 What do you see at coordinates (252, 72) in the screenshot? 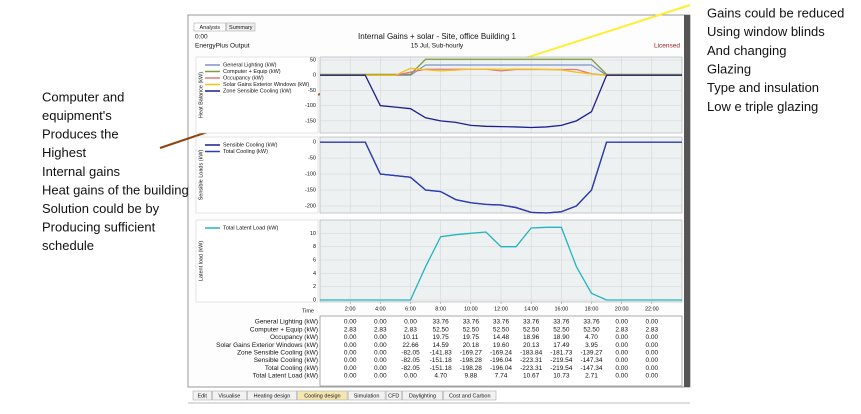
I see `legend-label: Computer + Equip (kW)` at bounding box center [252, 72].